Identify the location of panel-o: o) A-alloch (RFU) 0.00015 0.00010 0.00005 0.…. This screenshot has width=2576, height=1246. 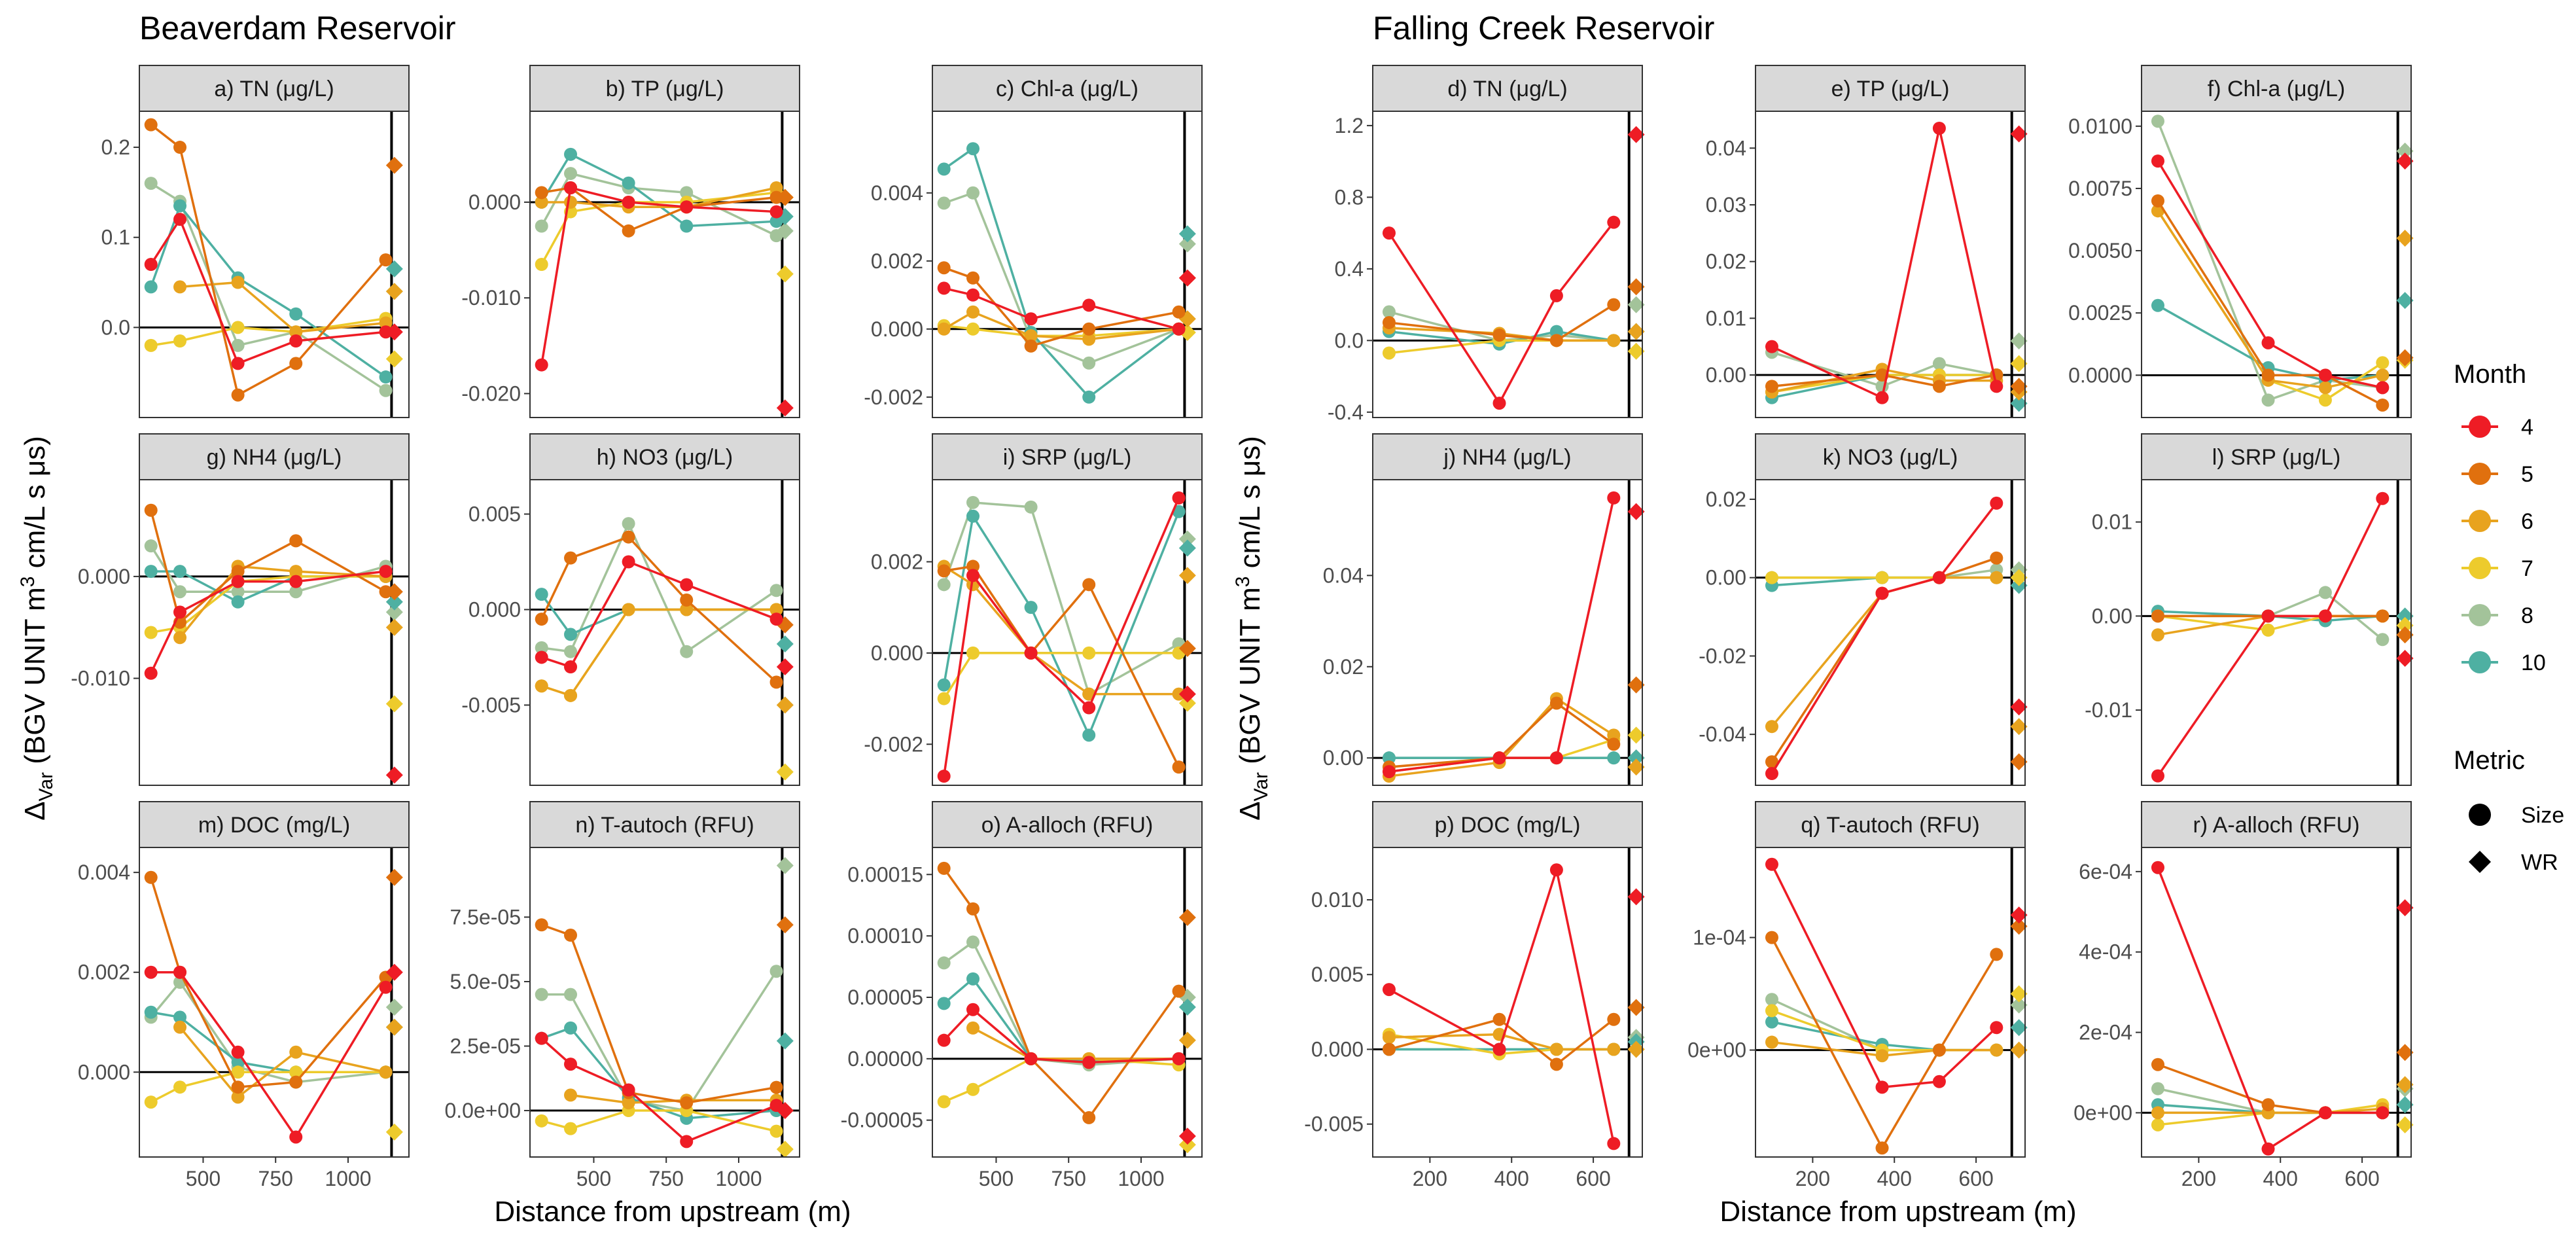
(1022, 995).